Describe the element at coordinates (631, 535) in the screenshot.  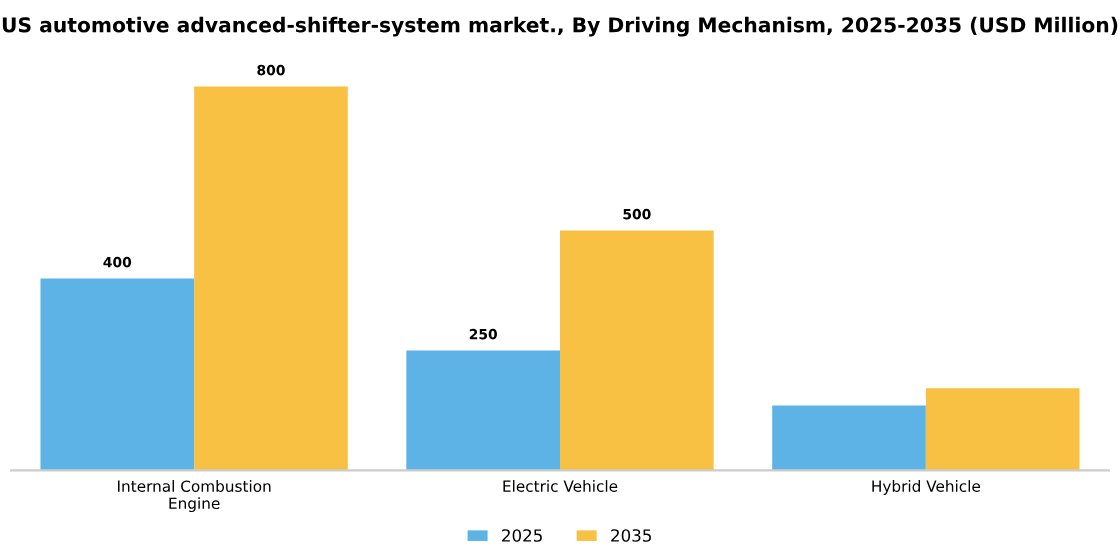
I see `legend-label: 2035` at that location.